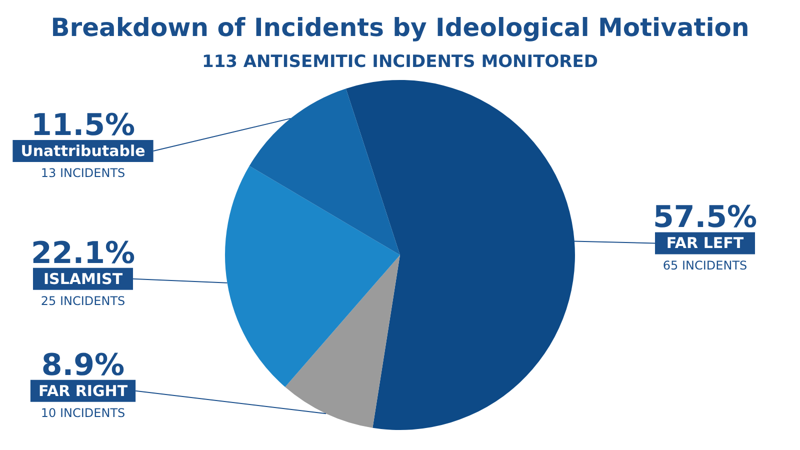 The width and height of the screenshot is (800, 450). I want to click on chart-subtitle: 113 ANTISEMITIC INCIDENTS MONITORED, so click(400, 62).